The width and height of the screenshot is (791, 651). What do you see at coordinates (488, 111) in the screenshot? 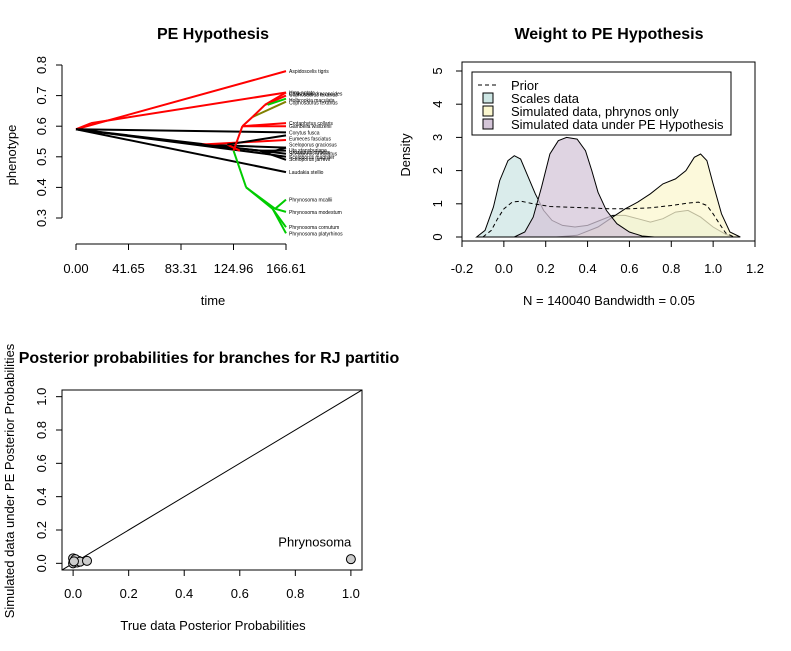
I see `legend-phrynos-swatch` at bounding box center [488, 111].